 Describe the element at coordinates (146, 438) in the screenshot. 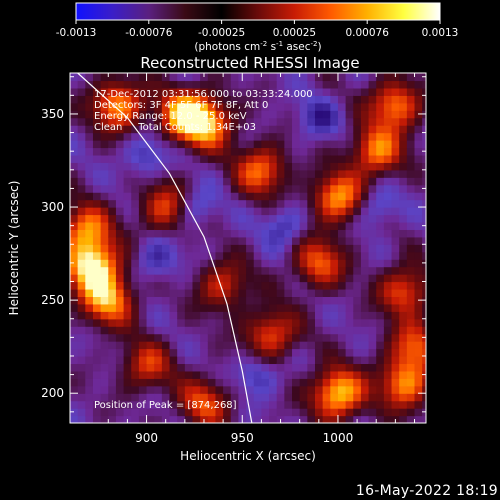

I see `x-tick-label: 900` at that location.